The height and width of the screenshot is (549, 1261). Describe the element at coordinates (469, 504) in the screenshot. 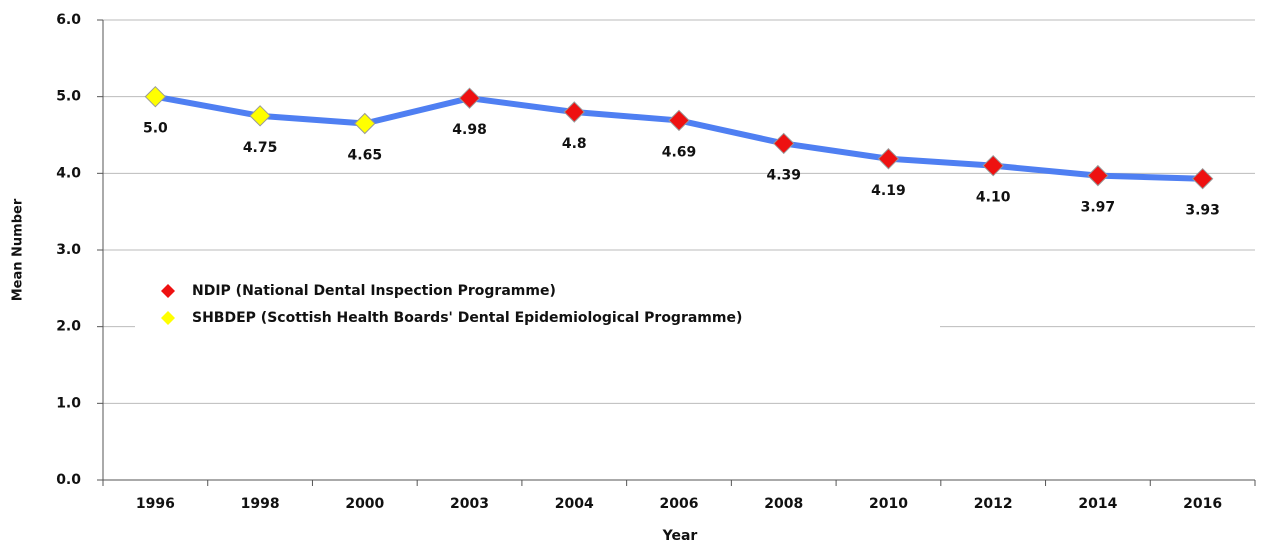

I see `x-tick-label: 2003` at that location.